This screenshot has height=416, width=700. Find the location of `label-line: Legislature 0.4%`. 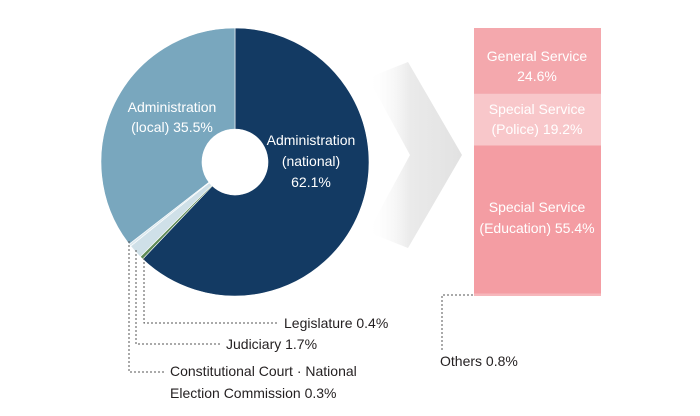

label-line: Legislature 0.4% is located at coordinates (336, 323).